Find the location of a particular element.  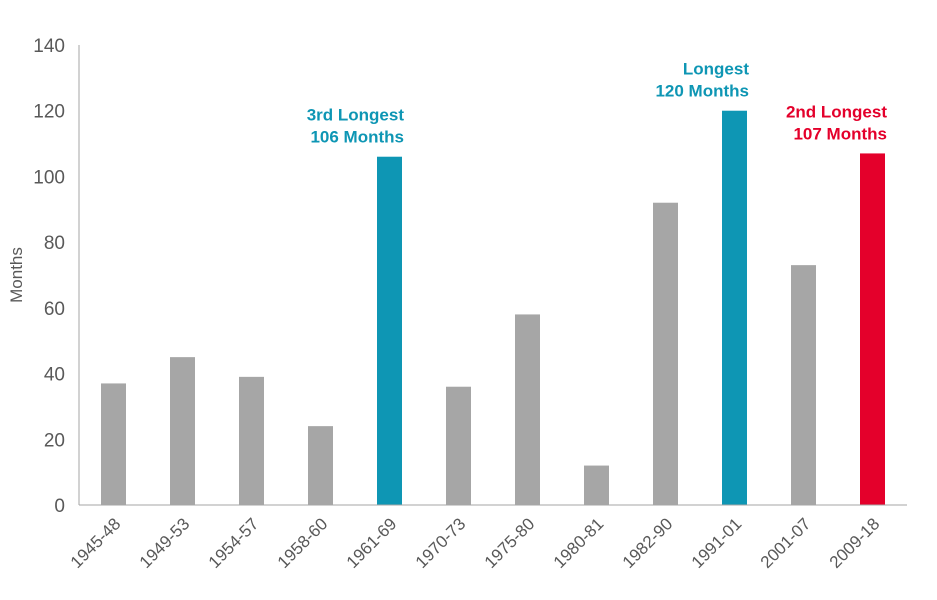

annotation-months: 120 Months is located at coordinates (702, 91).